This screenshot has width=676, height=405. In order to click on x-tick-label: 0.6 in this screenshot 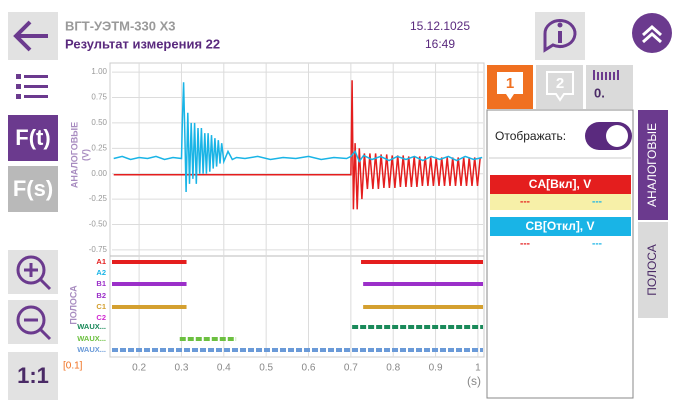, I will do `click(309, 368)`.